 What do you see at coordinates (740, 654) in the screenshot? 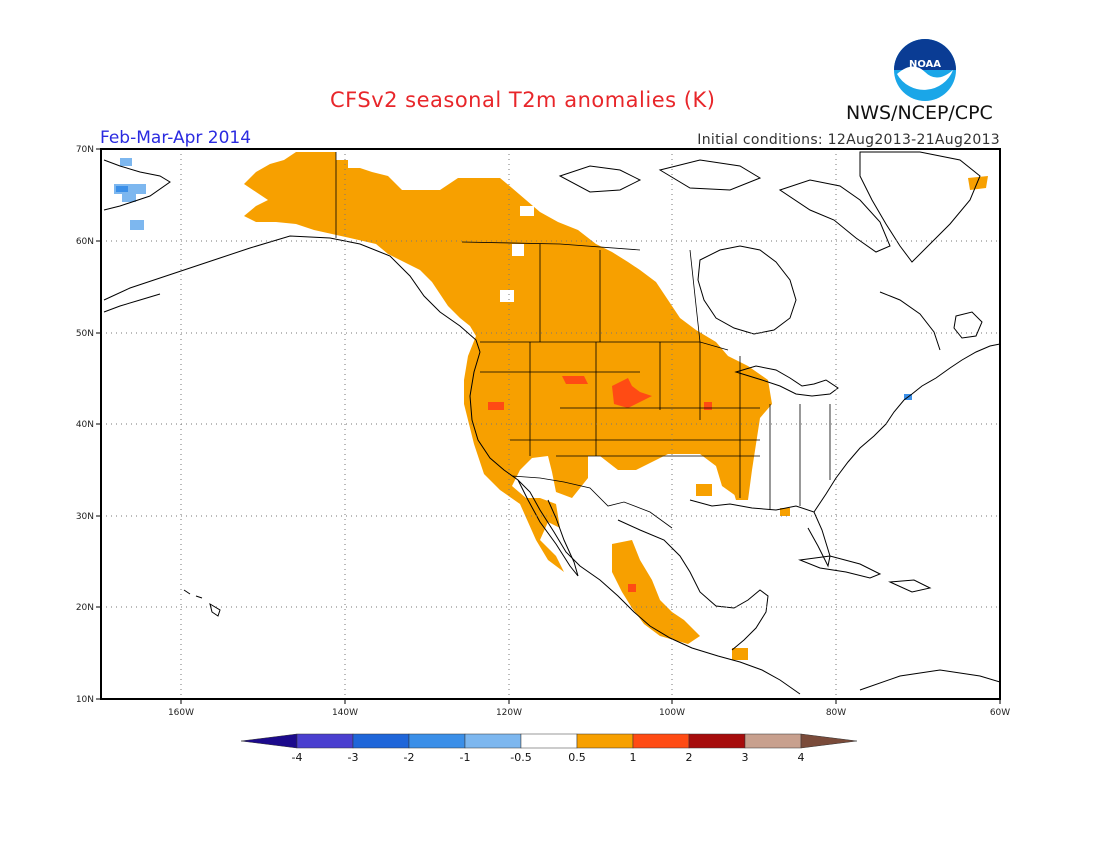
I see `anomaly-region-warm-yucatan` at bounding box center [740, 654].